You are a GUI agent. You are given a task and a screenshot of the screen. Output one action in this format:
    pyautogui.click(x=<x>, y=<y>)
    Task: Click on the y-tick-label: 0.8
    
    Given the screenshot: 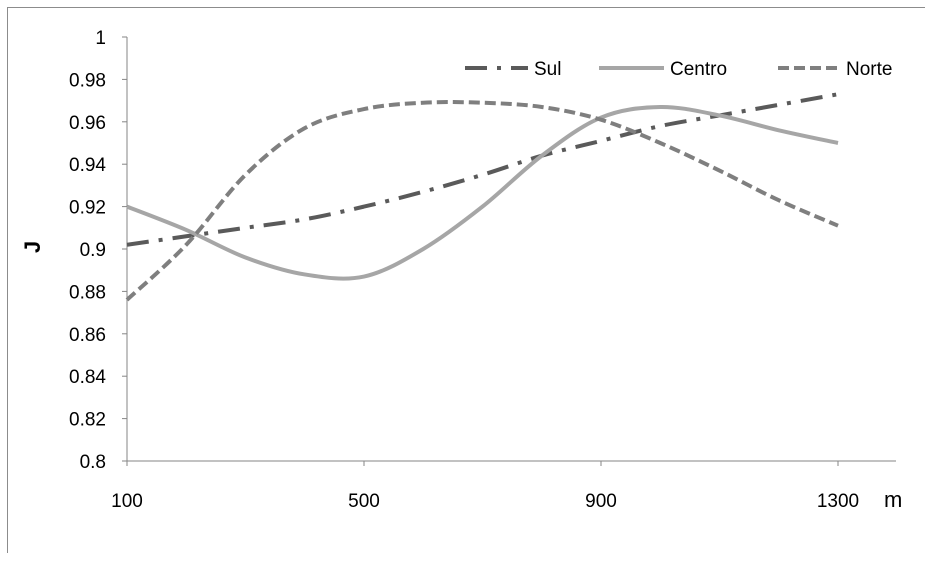 What is the action you would take?
    pyautogui.click(x=93, y=462)
    